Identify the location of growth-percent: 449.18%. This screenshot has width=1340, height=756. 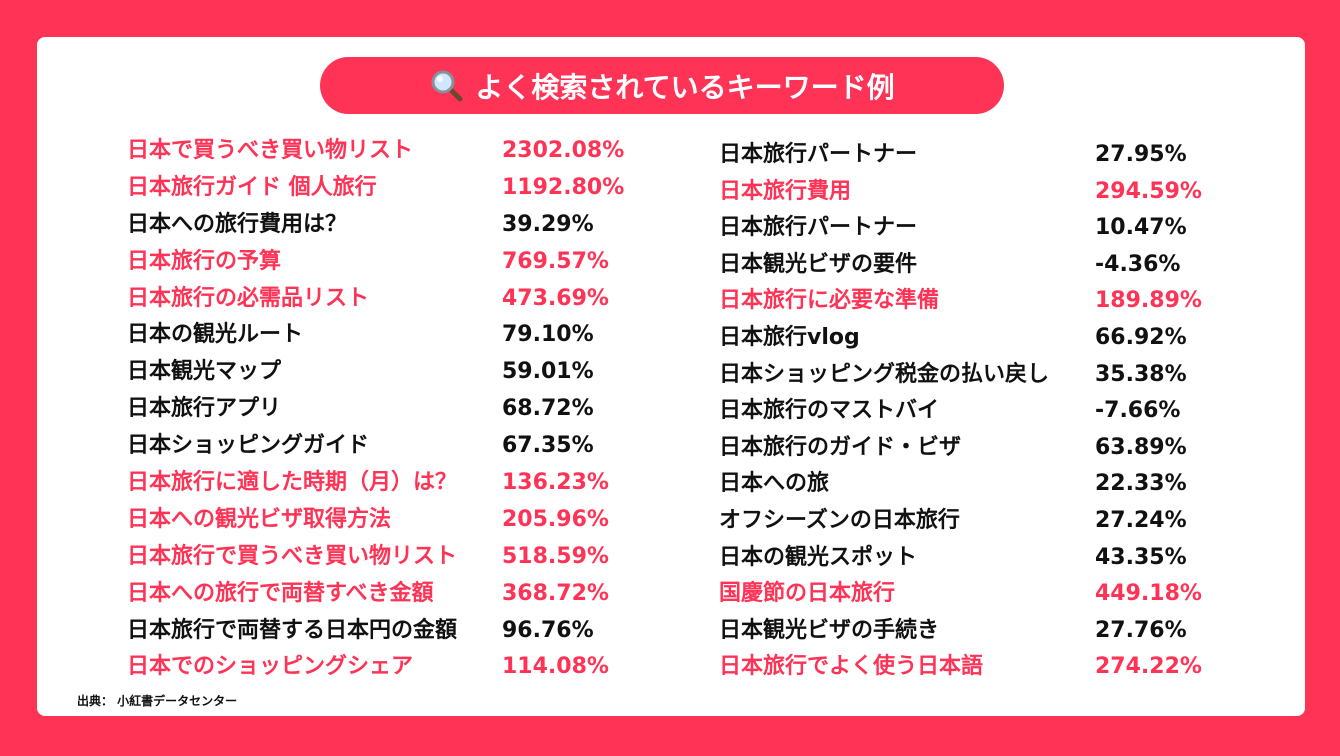
(1148, 594).